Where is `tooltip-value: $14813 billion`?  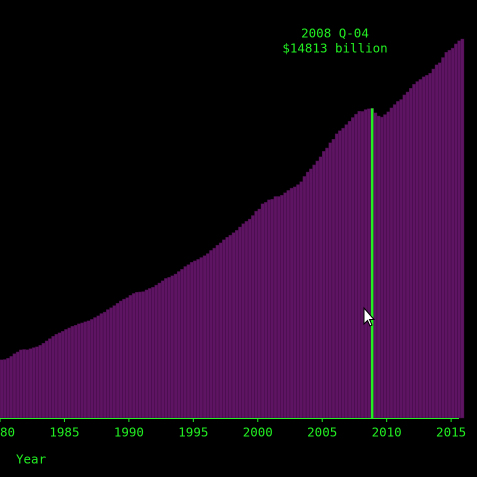 tooltip-value: $14813 billion is located at coordinates (334, 48).